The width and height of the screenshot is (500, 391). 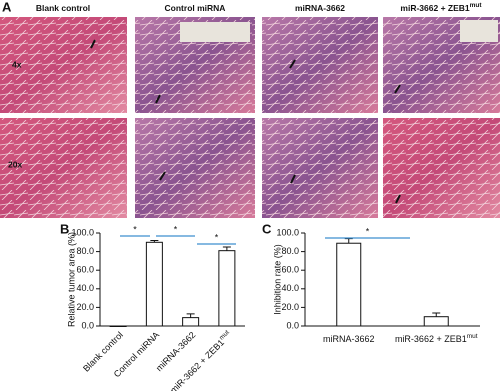 What do you see at coordinates (17, 64) in the screenshot?
I see `row-label: 4x` at bounding box center [17, 64].